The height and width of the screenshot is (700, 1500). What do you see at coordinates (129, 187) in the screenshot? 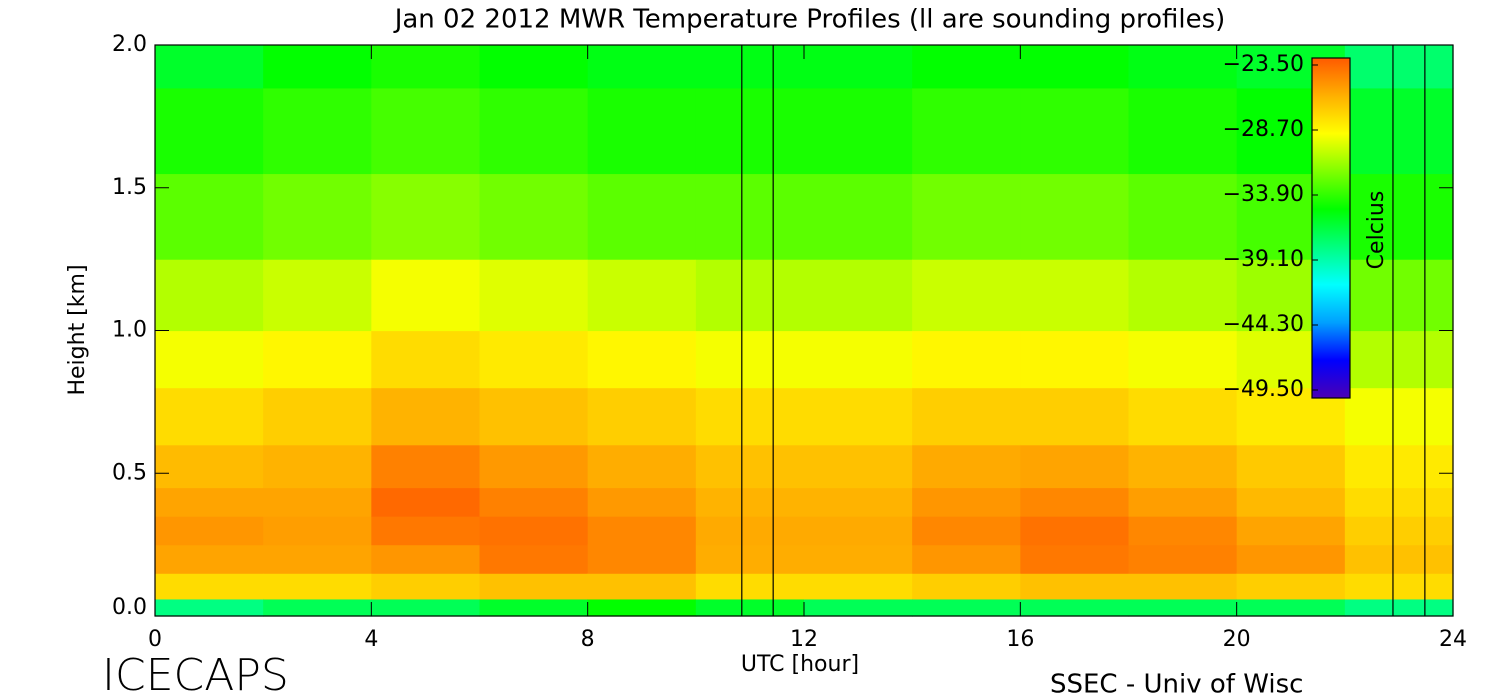
I see `y-tick-label: 1.5` at bounding box center [129, 187].